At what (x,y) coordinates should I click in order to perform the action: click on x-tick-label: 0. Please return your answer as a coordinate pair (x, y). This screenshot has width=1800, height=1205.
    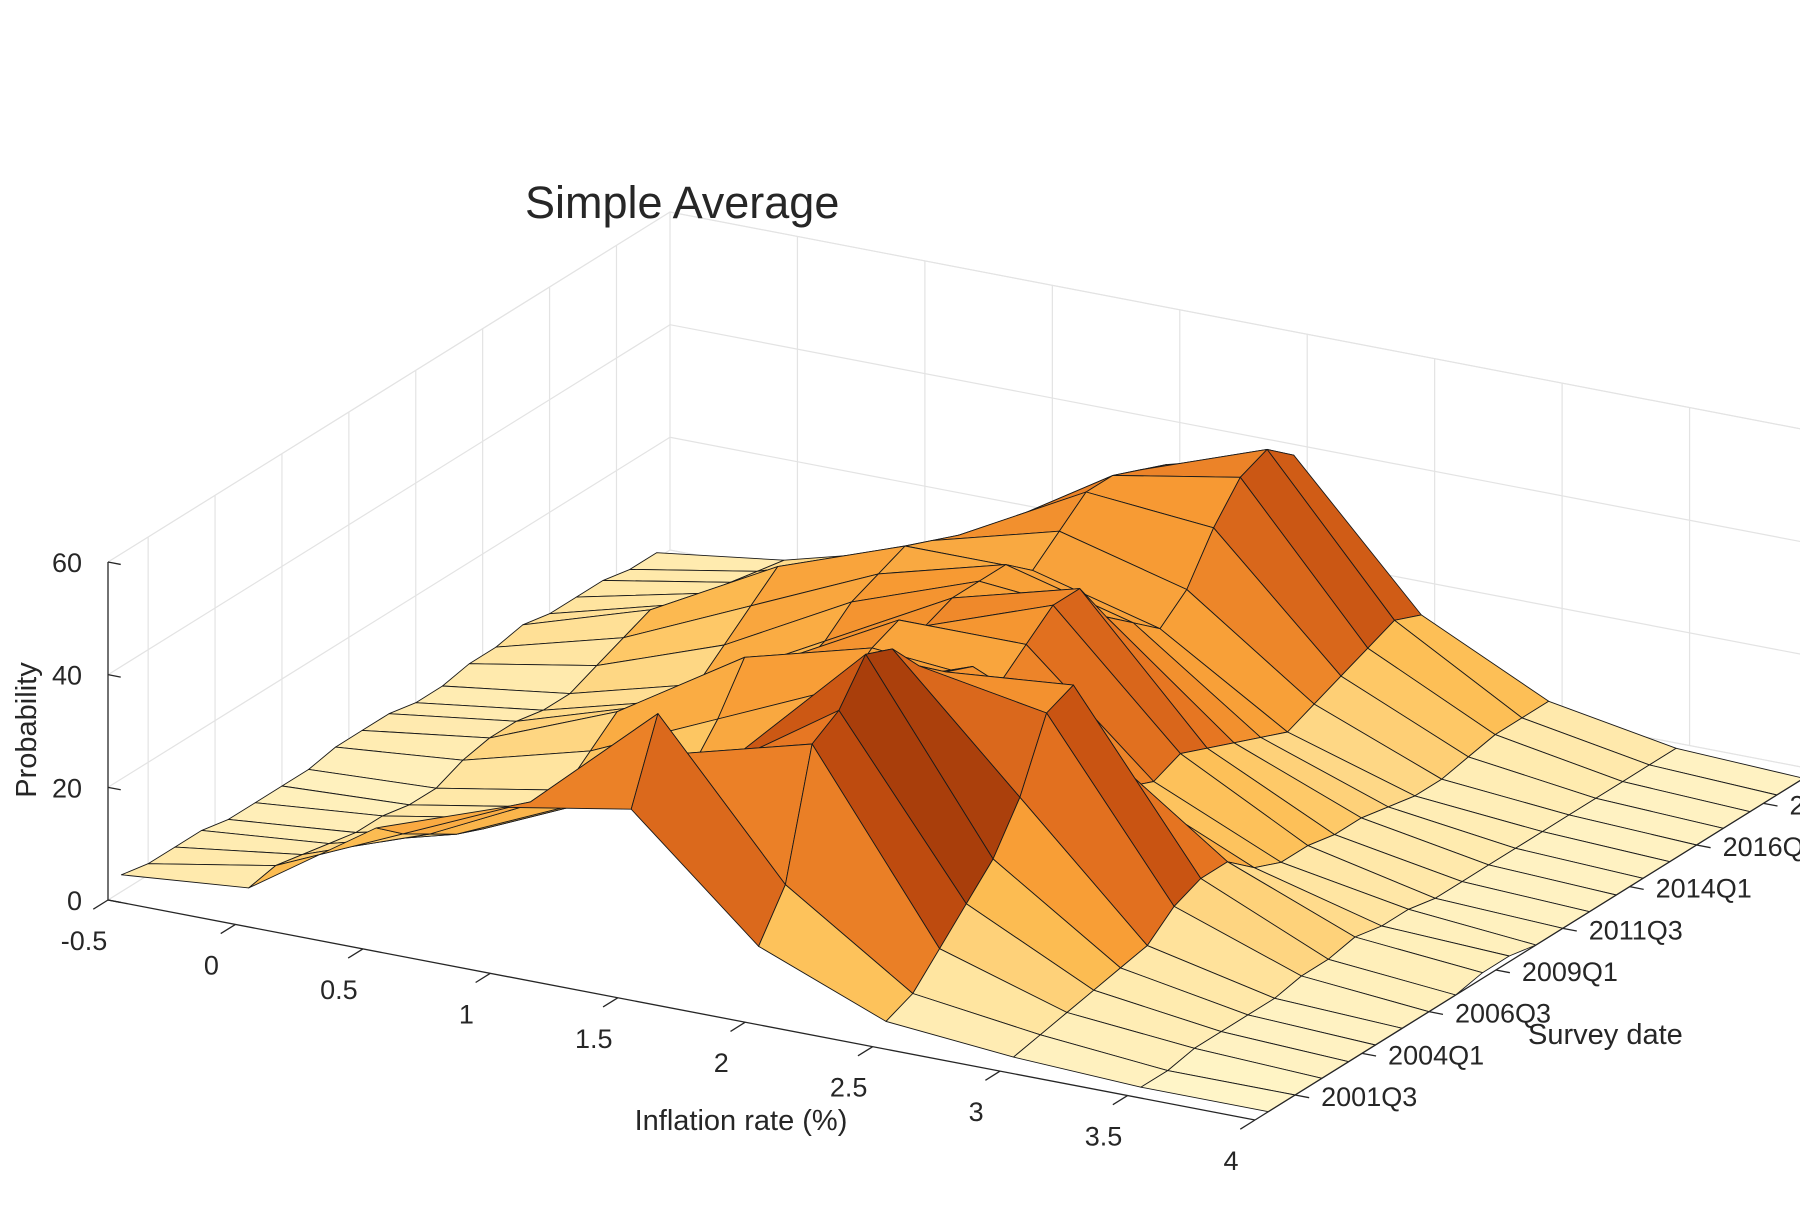
    Looking at the image, I should click on (211, 965).